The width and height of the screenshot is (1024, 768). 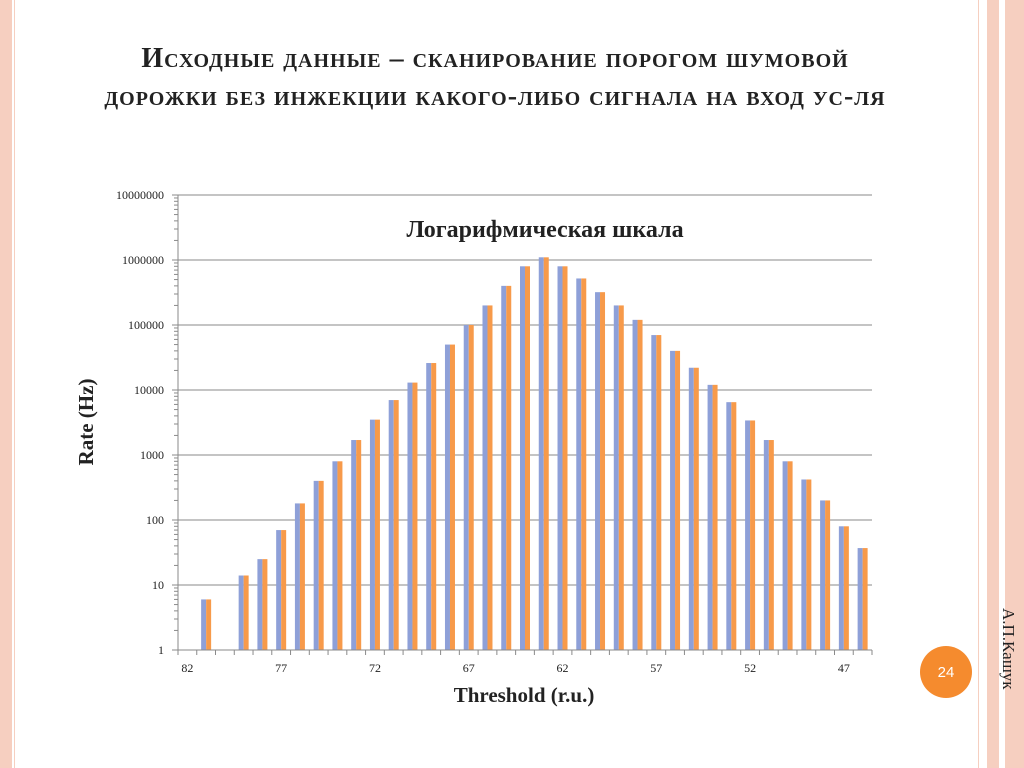 What do you see at coordinates (140, 195) in the screenshot?
I see `y-tick-label: 10000000` at bounding box center [140, 195].